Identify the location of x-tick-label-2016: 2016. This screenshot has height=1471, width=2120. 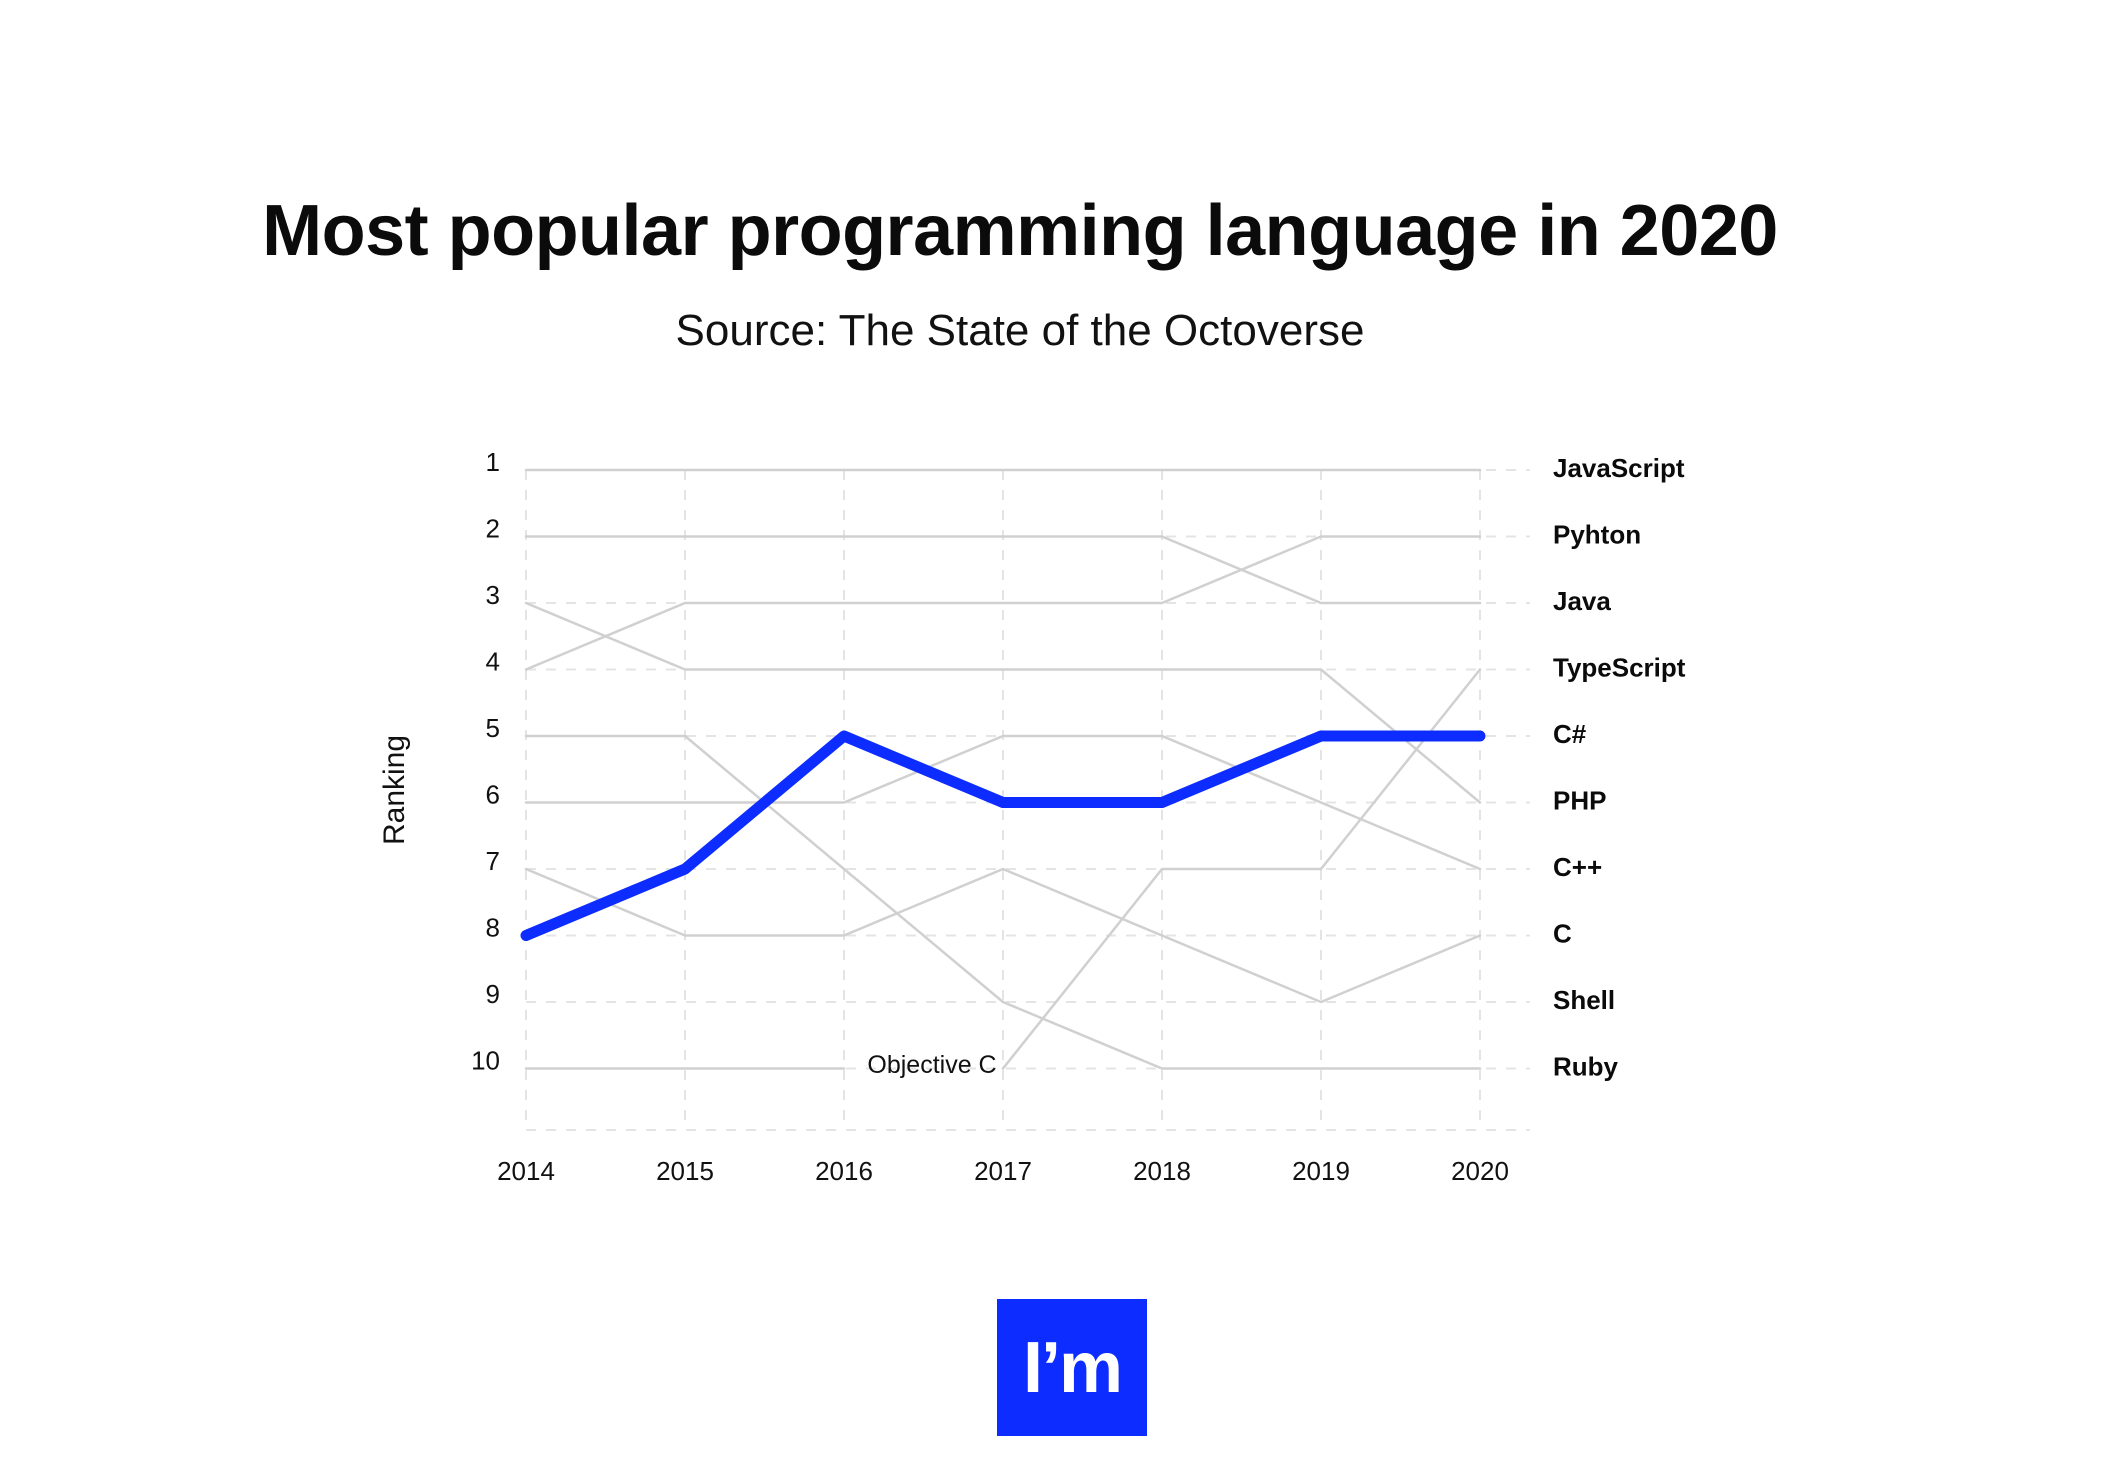
(844, 1171).